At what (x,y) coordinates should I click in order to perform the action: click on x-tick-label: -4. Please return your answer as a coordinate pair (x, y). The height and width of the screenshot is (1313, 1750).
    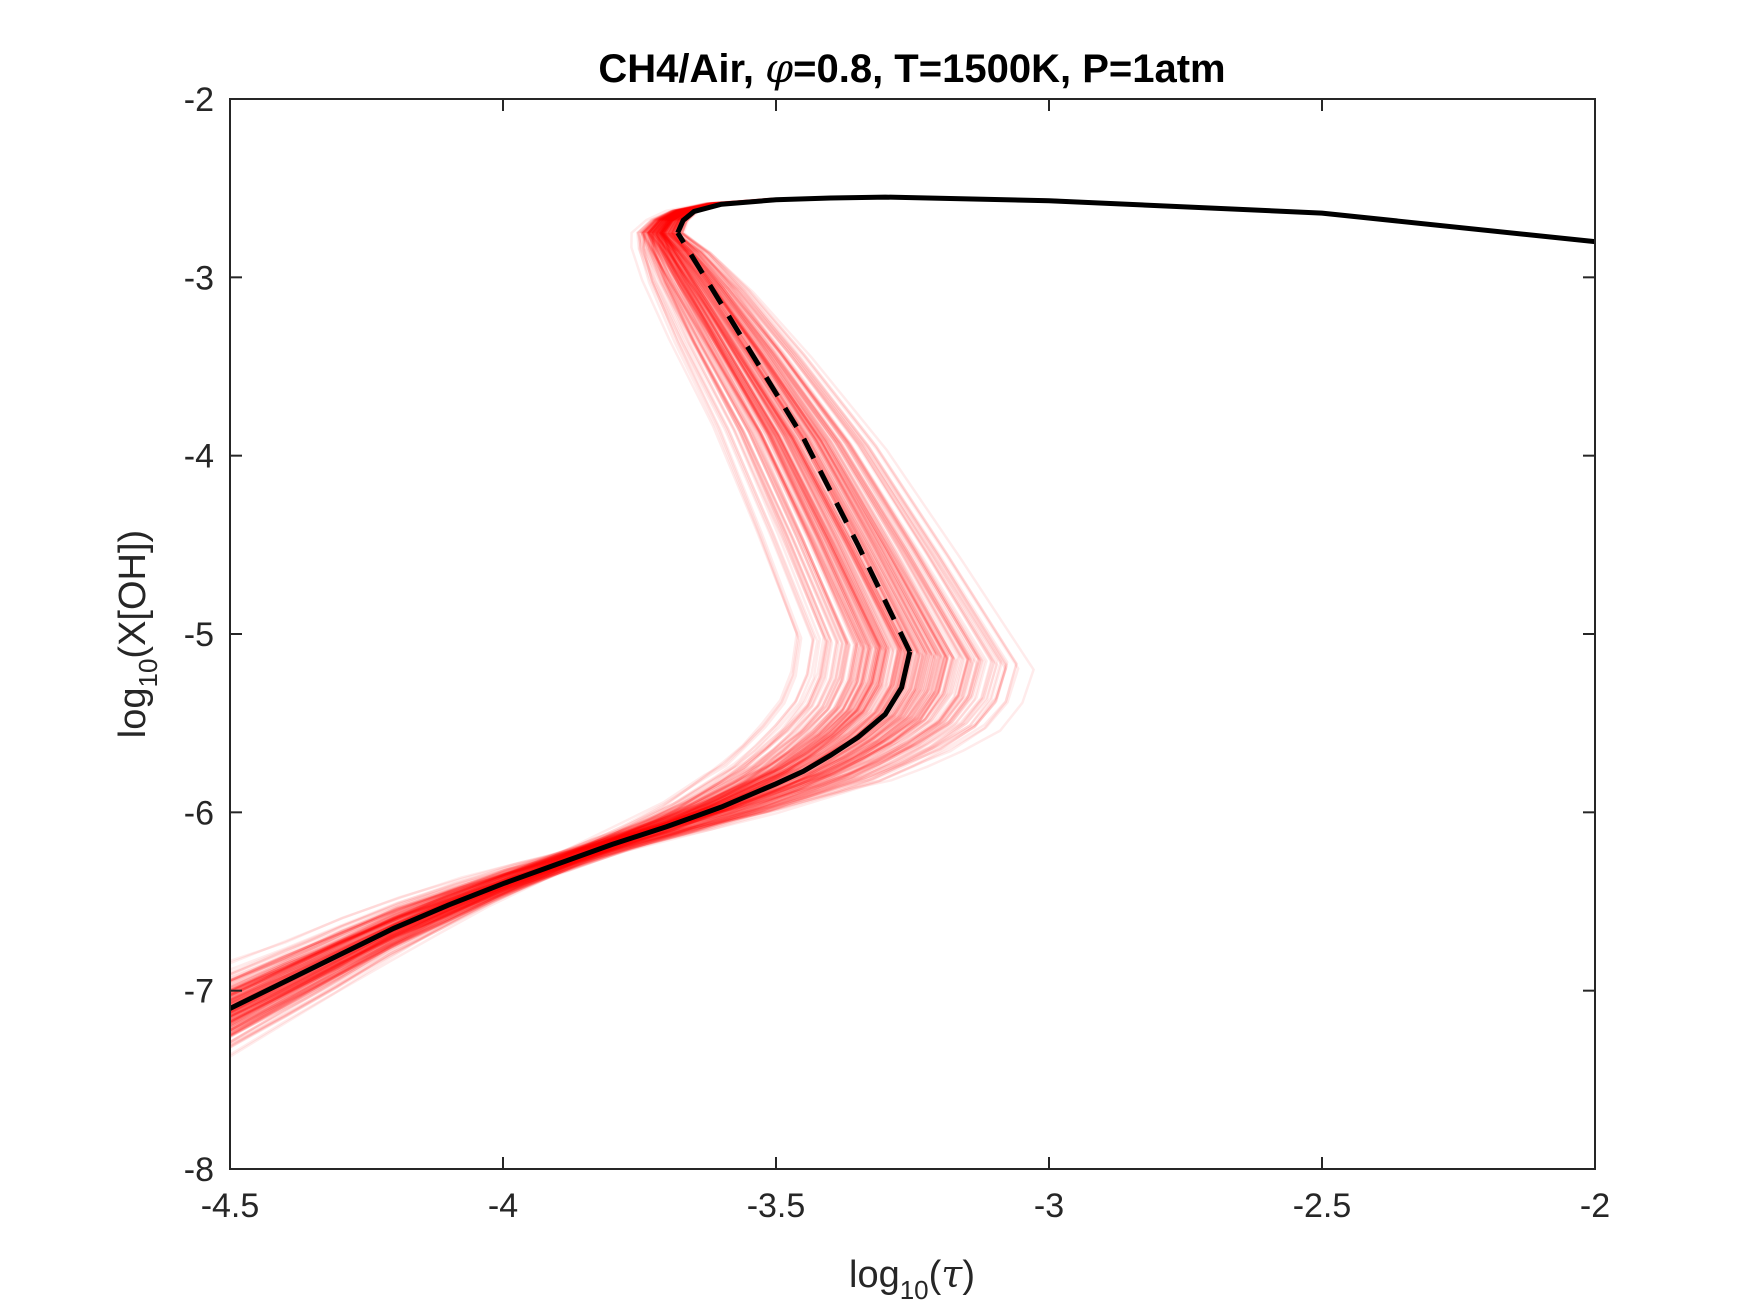
    Looking at the image, I should click on (503, 1206).